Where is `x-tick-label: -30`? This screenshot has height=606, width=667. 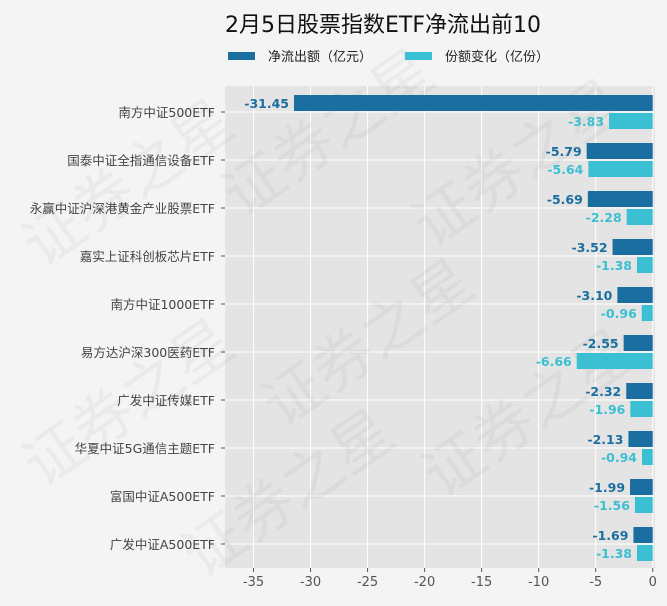 x-tick-label: -30 is located at coordinates (310, 582).